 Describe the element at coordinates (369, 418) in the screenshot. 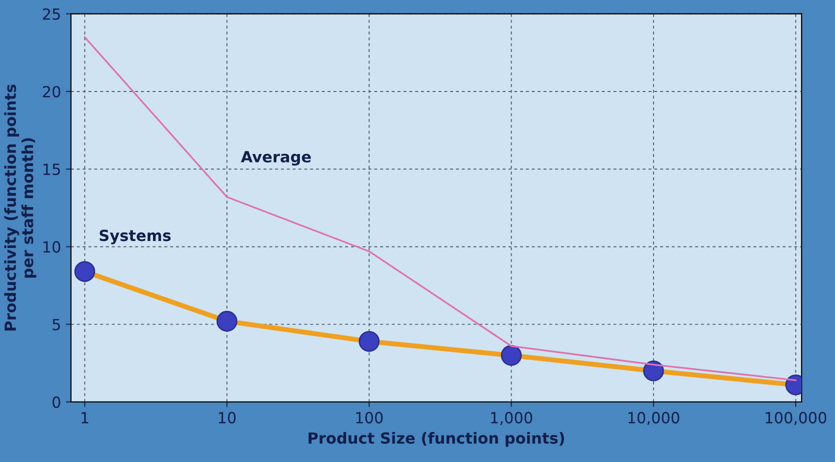

I see `x-tick-label: 100` at that location.